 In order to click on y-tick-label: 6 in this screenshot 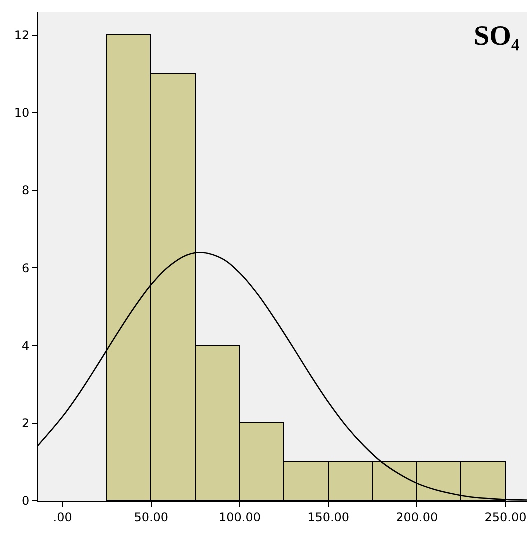, I will do `click(26, 268)`.